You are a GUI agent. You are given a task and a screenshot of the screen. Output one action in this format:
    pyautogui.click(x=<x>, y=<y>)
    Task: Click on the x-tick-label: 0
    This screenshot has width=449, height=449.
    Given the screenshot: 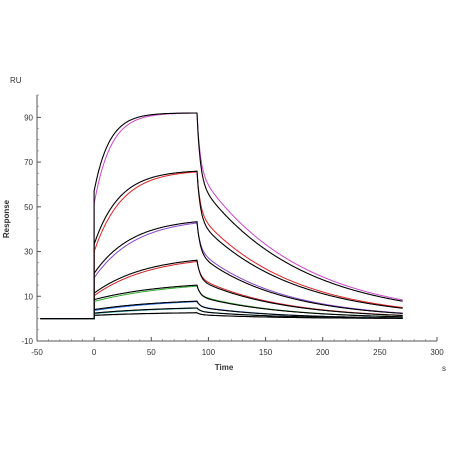 What is the action you would take?
    pyautogui.click(x=94, y=352)
    